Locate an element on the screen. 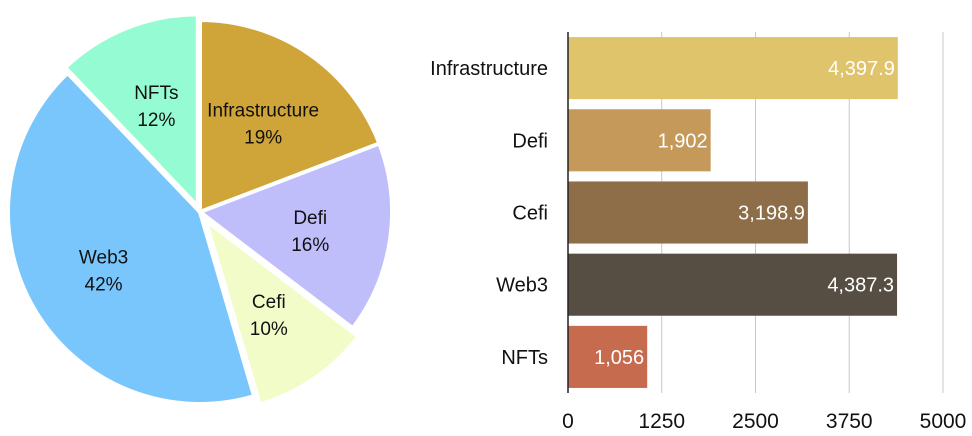  pie-slice-label: Defi is located at coordinates (310, 218).